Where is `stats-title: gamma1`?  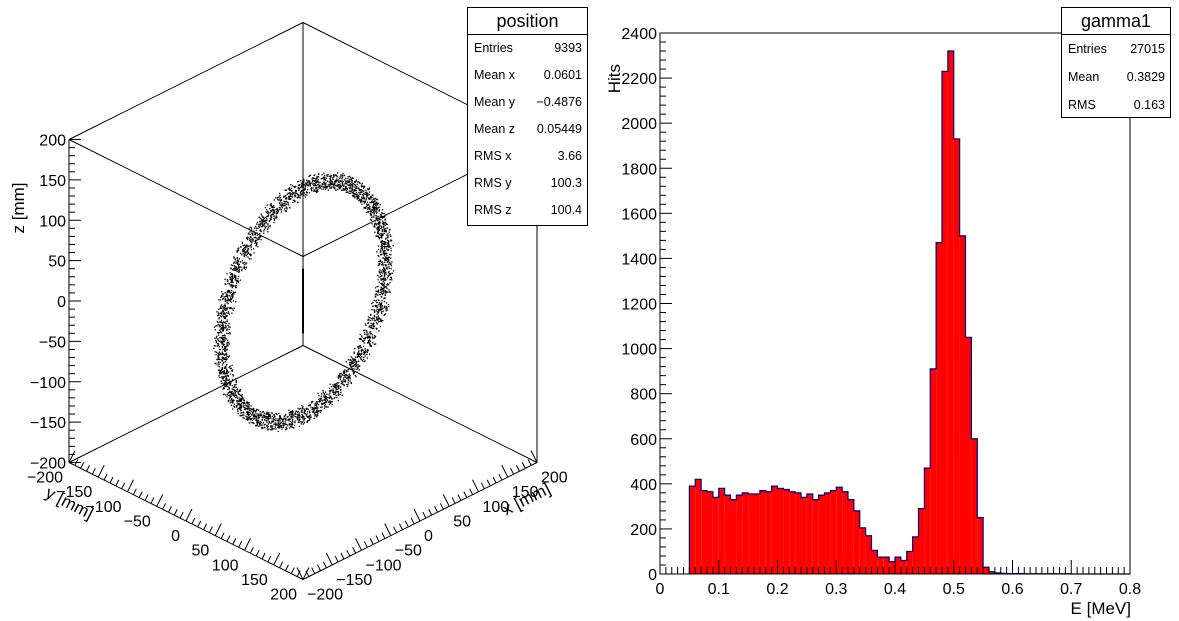
stats-title: gamma1 is located at coordinates (1116, 21).